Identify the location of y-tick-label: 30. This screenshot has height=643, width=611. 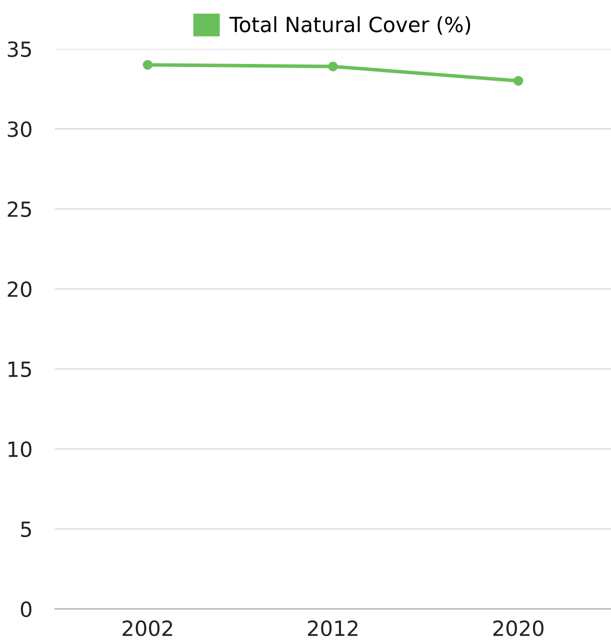
(20, 129).